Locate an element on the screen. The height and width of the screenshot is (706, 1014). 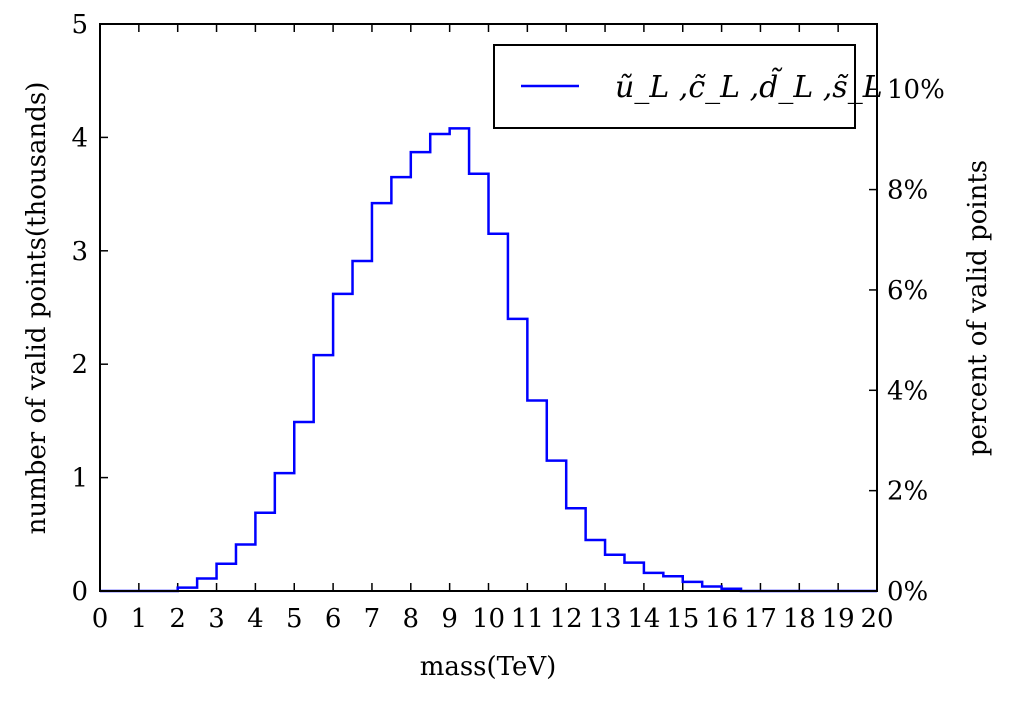
x-tick-label: 1 is located at coordinates (139, 619).